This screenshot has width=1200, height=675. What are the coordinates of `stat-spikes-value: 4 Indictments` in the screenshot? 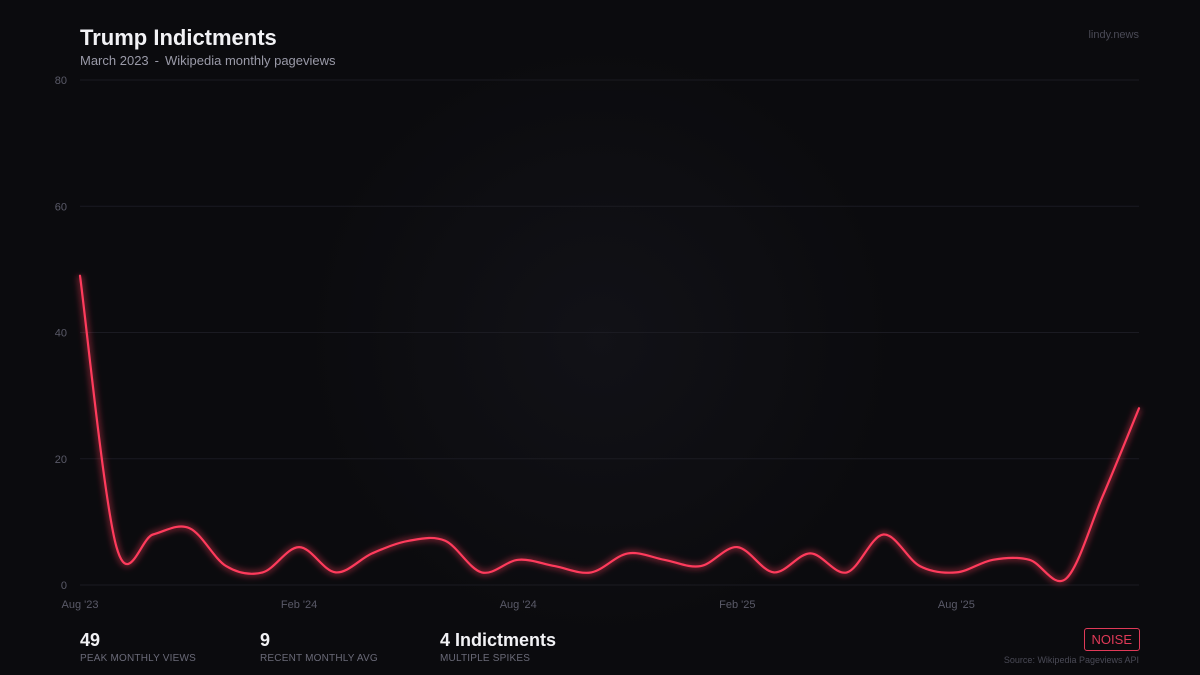 It's located at (498, 640).